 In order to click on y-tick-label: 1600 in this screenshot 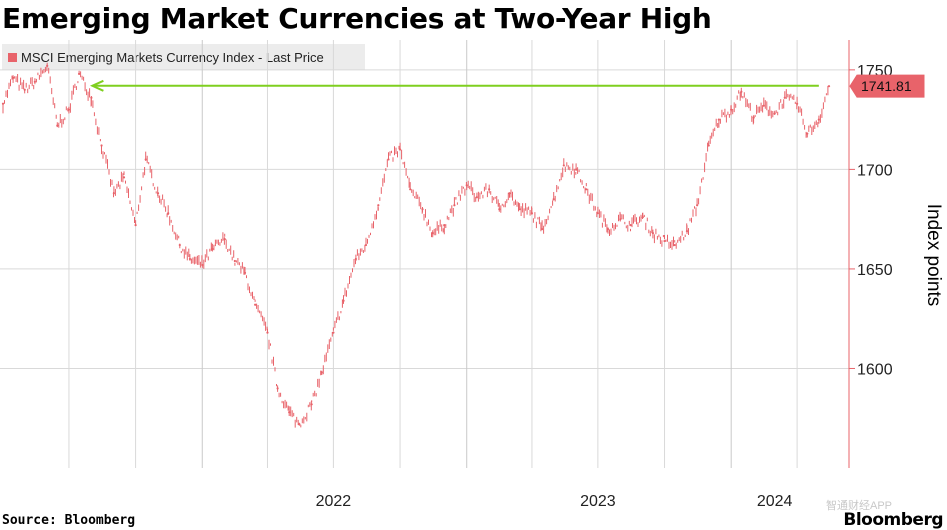, I will do `click(875, 369)`.